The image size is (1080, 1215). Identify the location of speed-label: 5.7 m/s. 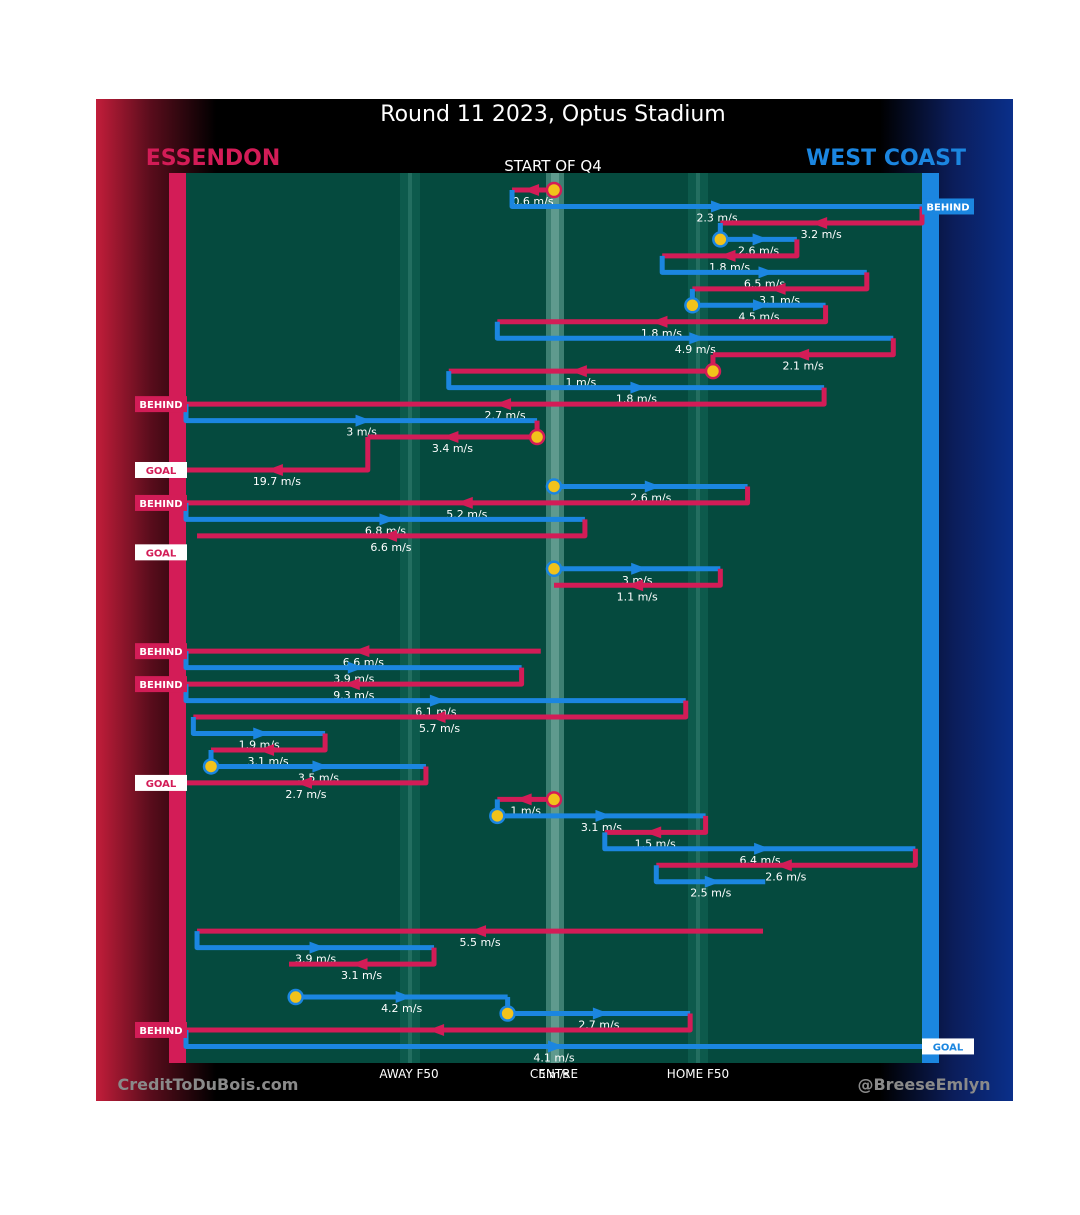
(439, 728).